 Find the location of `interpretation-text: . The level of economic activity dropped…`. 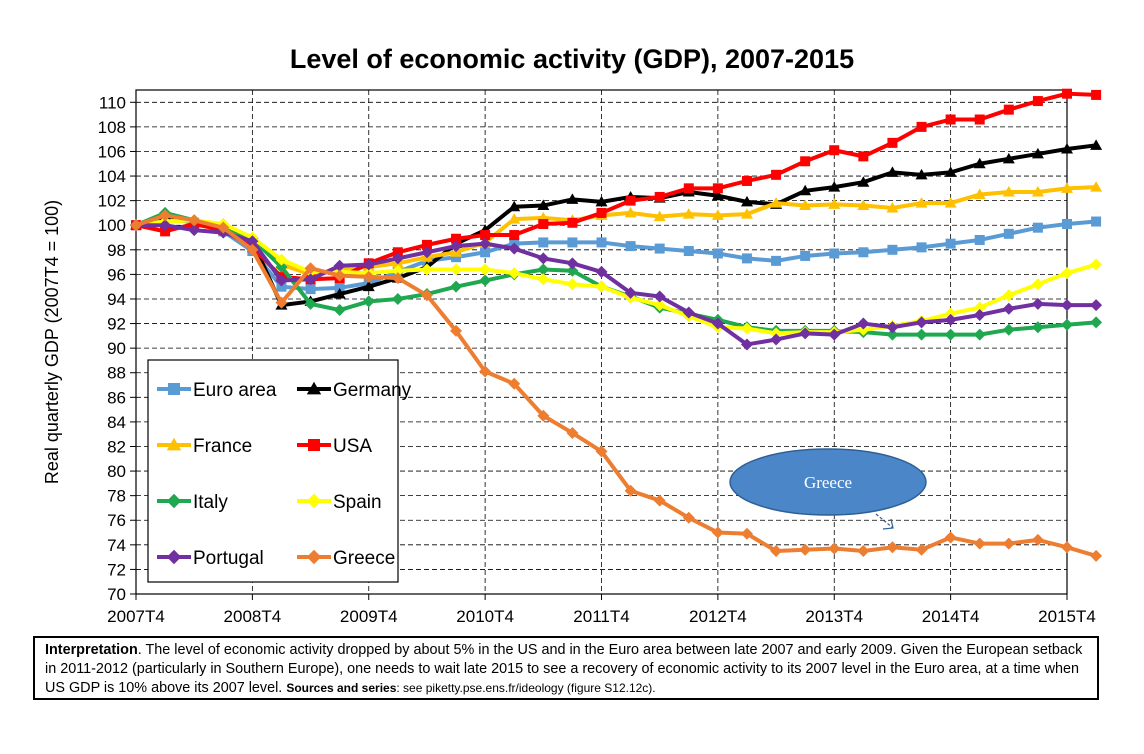

interpretation-text: . The level of economic activity dropped… is located at coordinates (564, 669).